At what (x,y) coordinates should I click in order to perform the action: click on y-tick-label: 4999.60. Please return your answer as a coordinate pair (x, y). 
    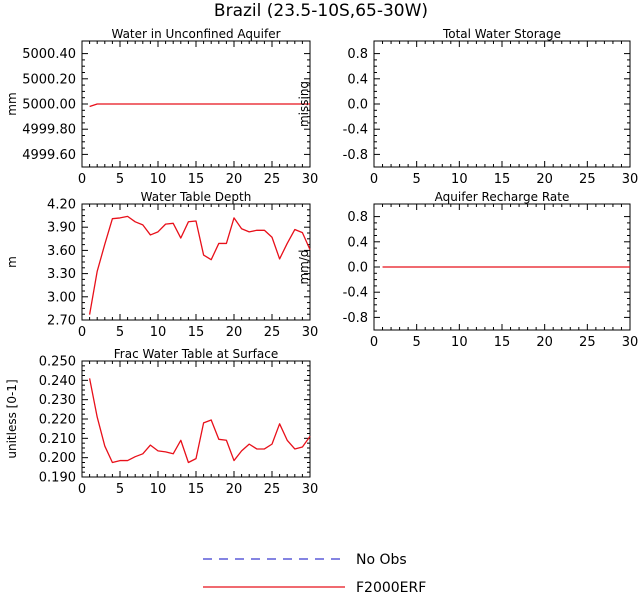
    Looking at the image, I should click on (49, 155).